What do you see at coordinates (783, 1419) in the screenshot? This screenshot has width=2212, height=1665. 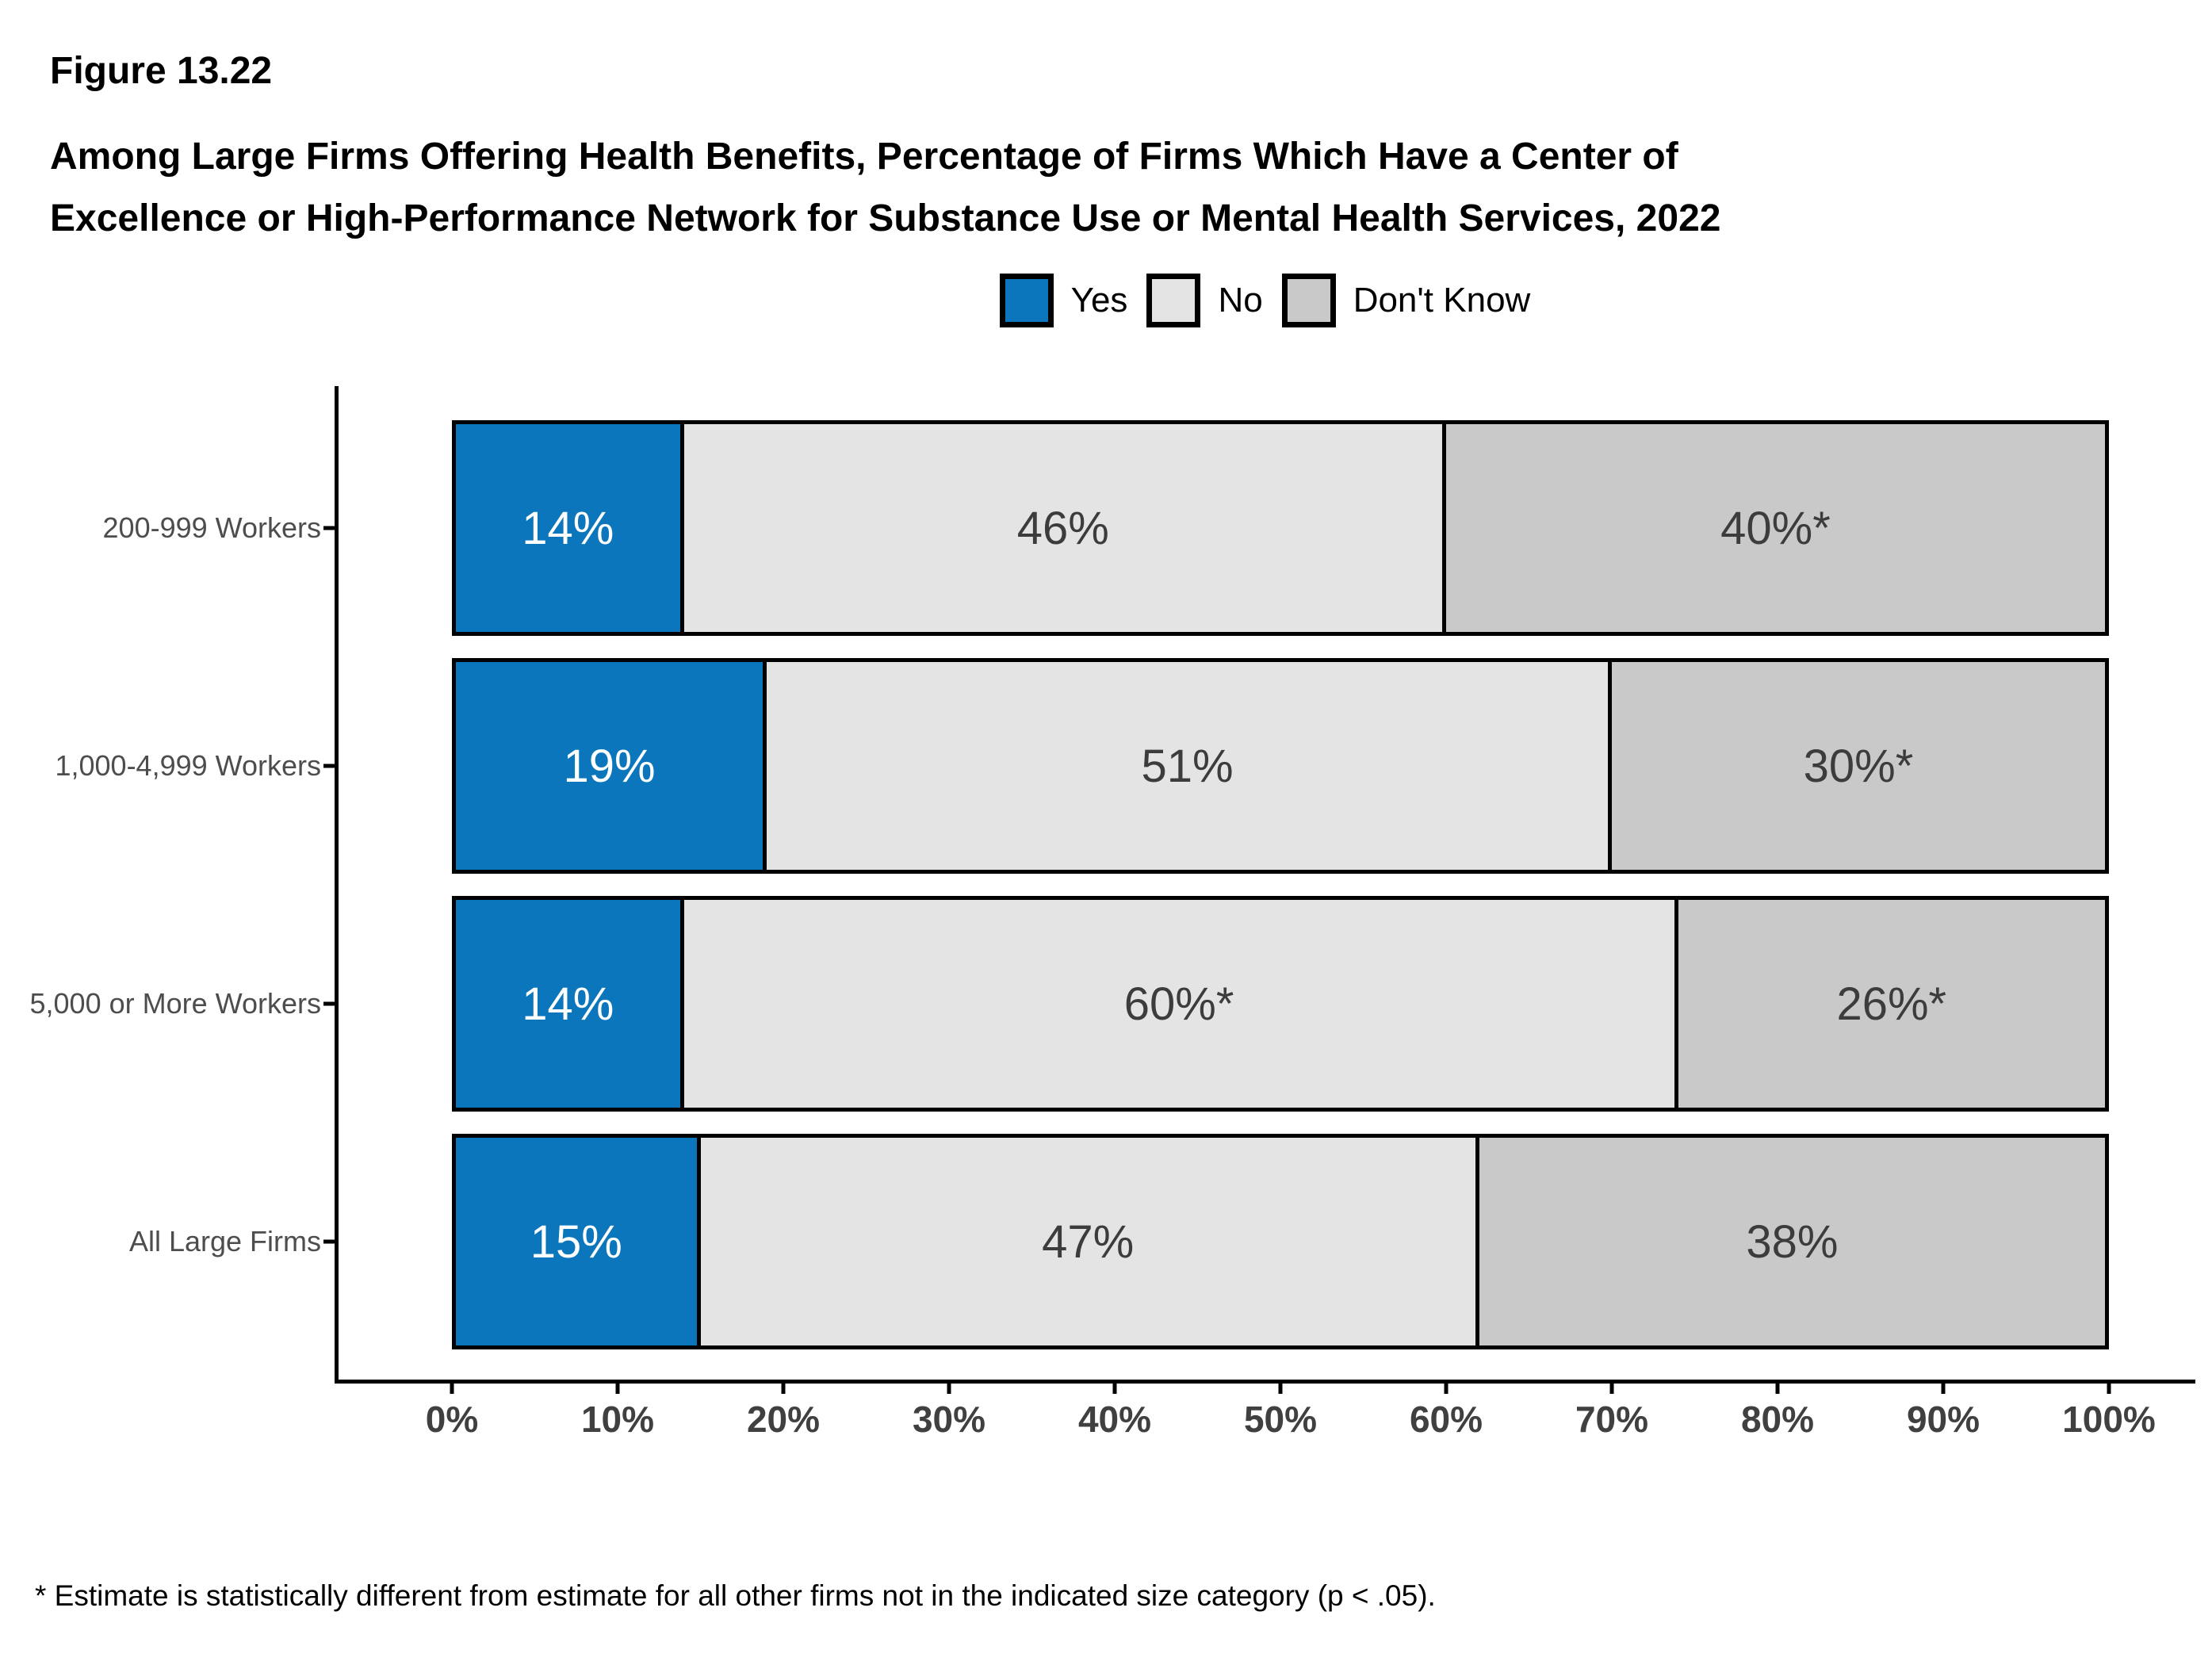 I see `x-axis-tick-label: 20%` at bounding box center [783, 1419].